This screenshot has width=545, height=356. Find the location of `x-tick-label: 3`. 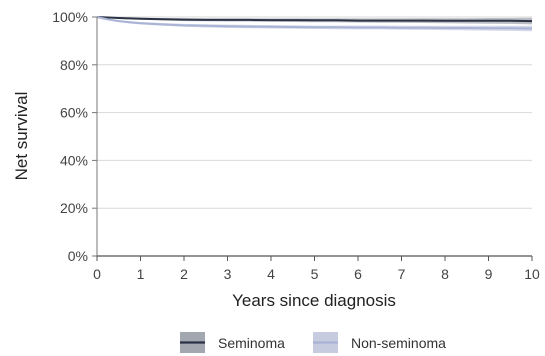

x-tick-label: 3 is located at coordinates (228, 274).